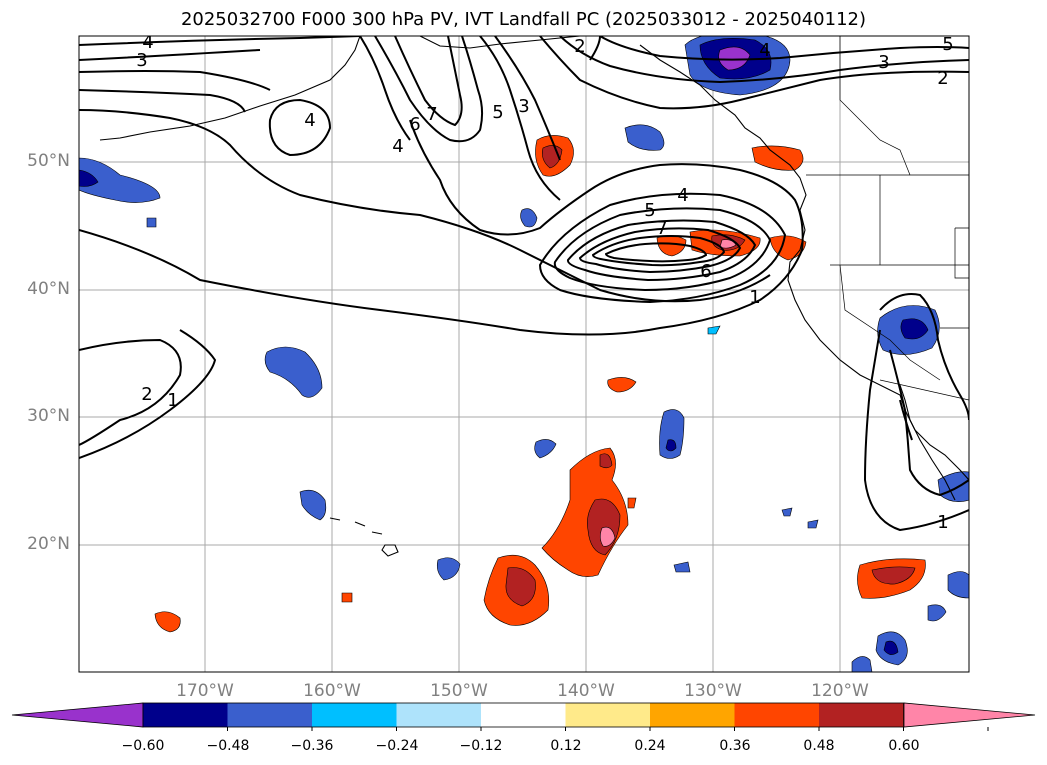  Describe the element at coordinates (312, 746) in the screenshot. I see `colorbar-tick-label: −0.36` at that location.